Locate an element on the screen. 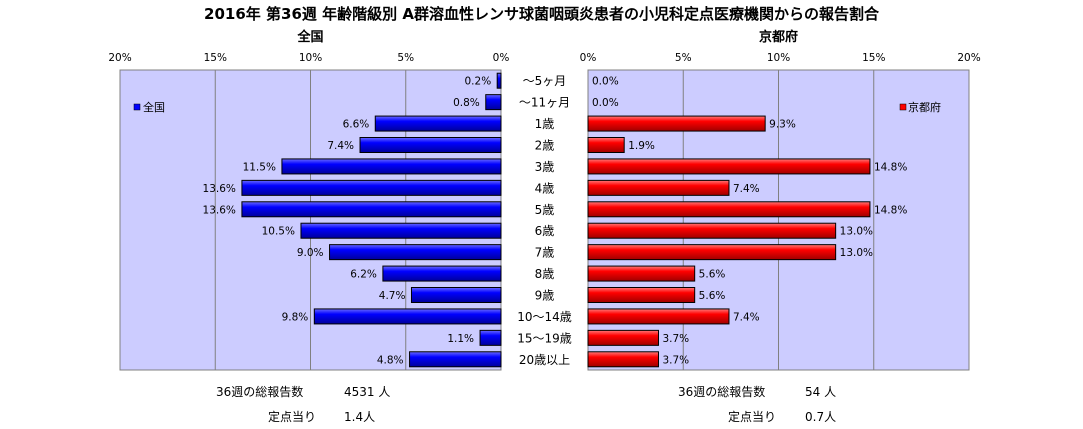  kyoto-data-label: 9.3% is located at coordinates (782, 125).